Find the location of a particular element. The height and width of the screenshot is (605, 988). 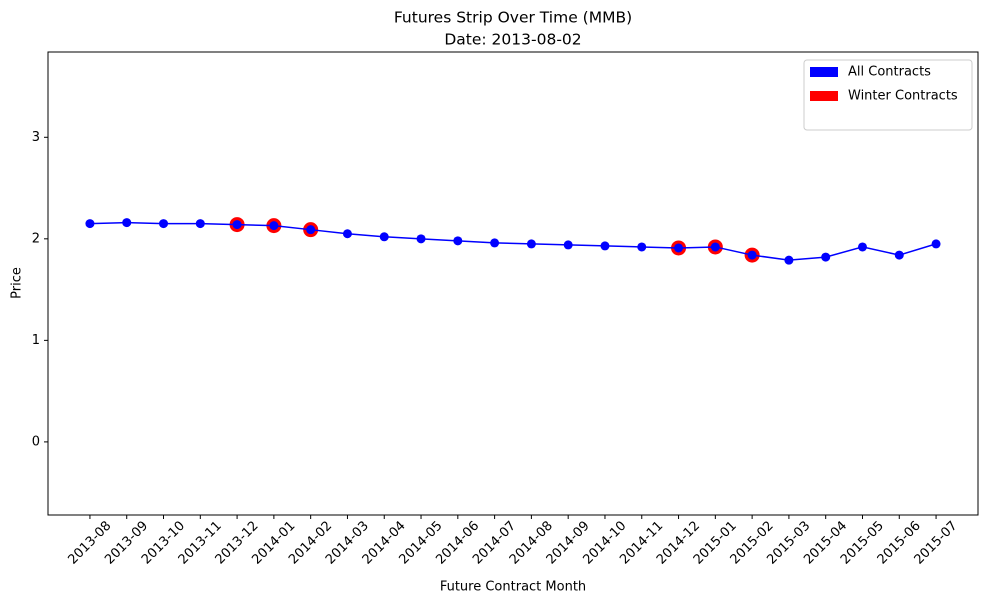

x-axis-label: Future Contract Month is located at coordinates (513, 587).